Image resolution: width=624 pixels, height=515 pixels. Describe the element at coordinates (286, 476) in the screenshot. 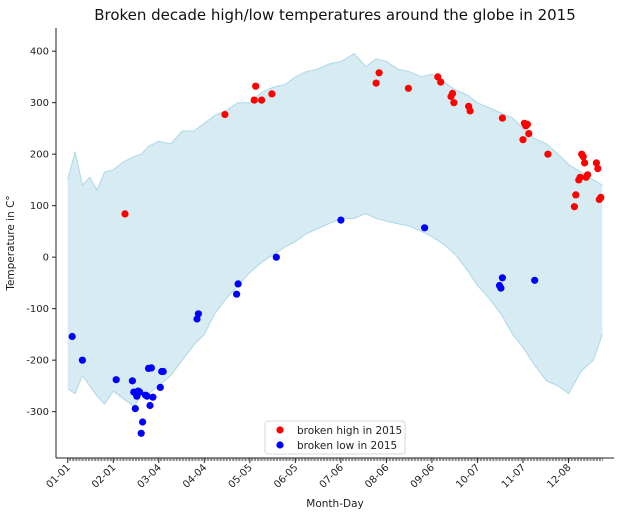

I see `x-tick-label: 06-05` at that location.